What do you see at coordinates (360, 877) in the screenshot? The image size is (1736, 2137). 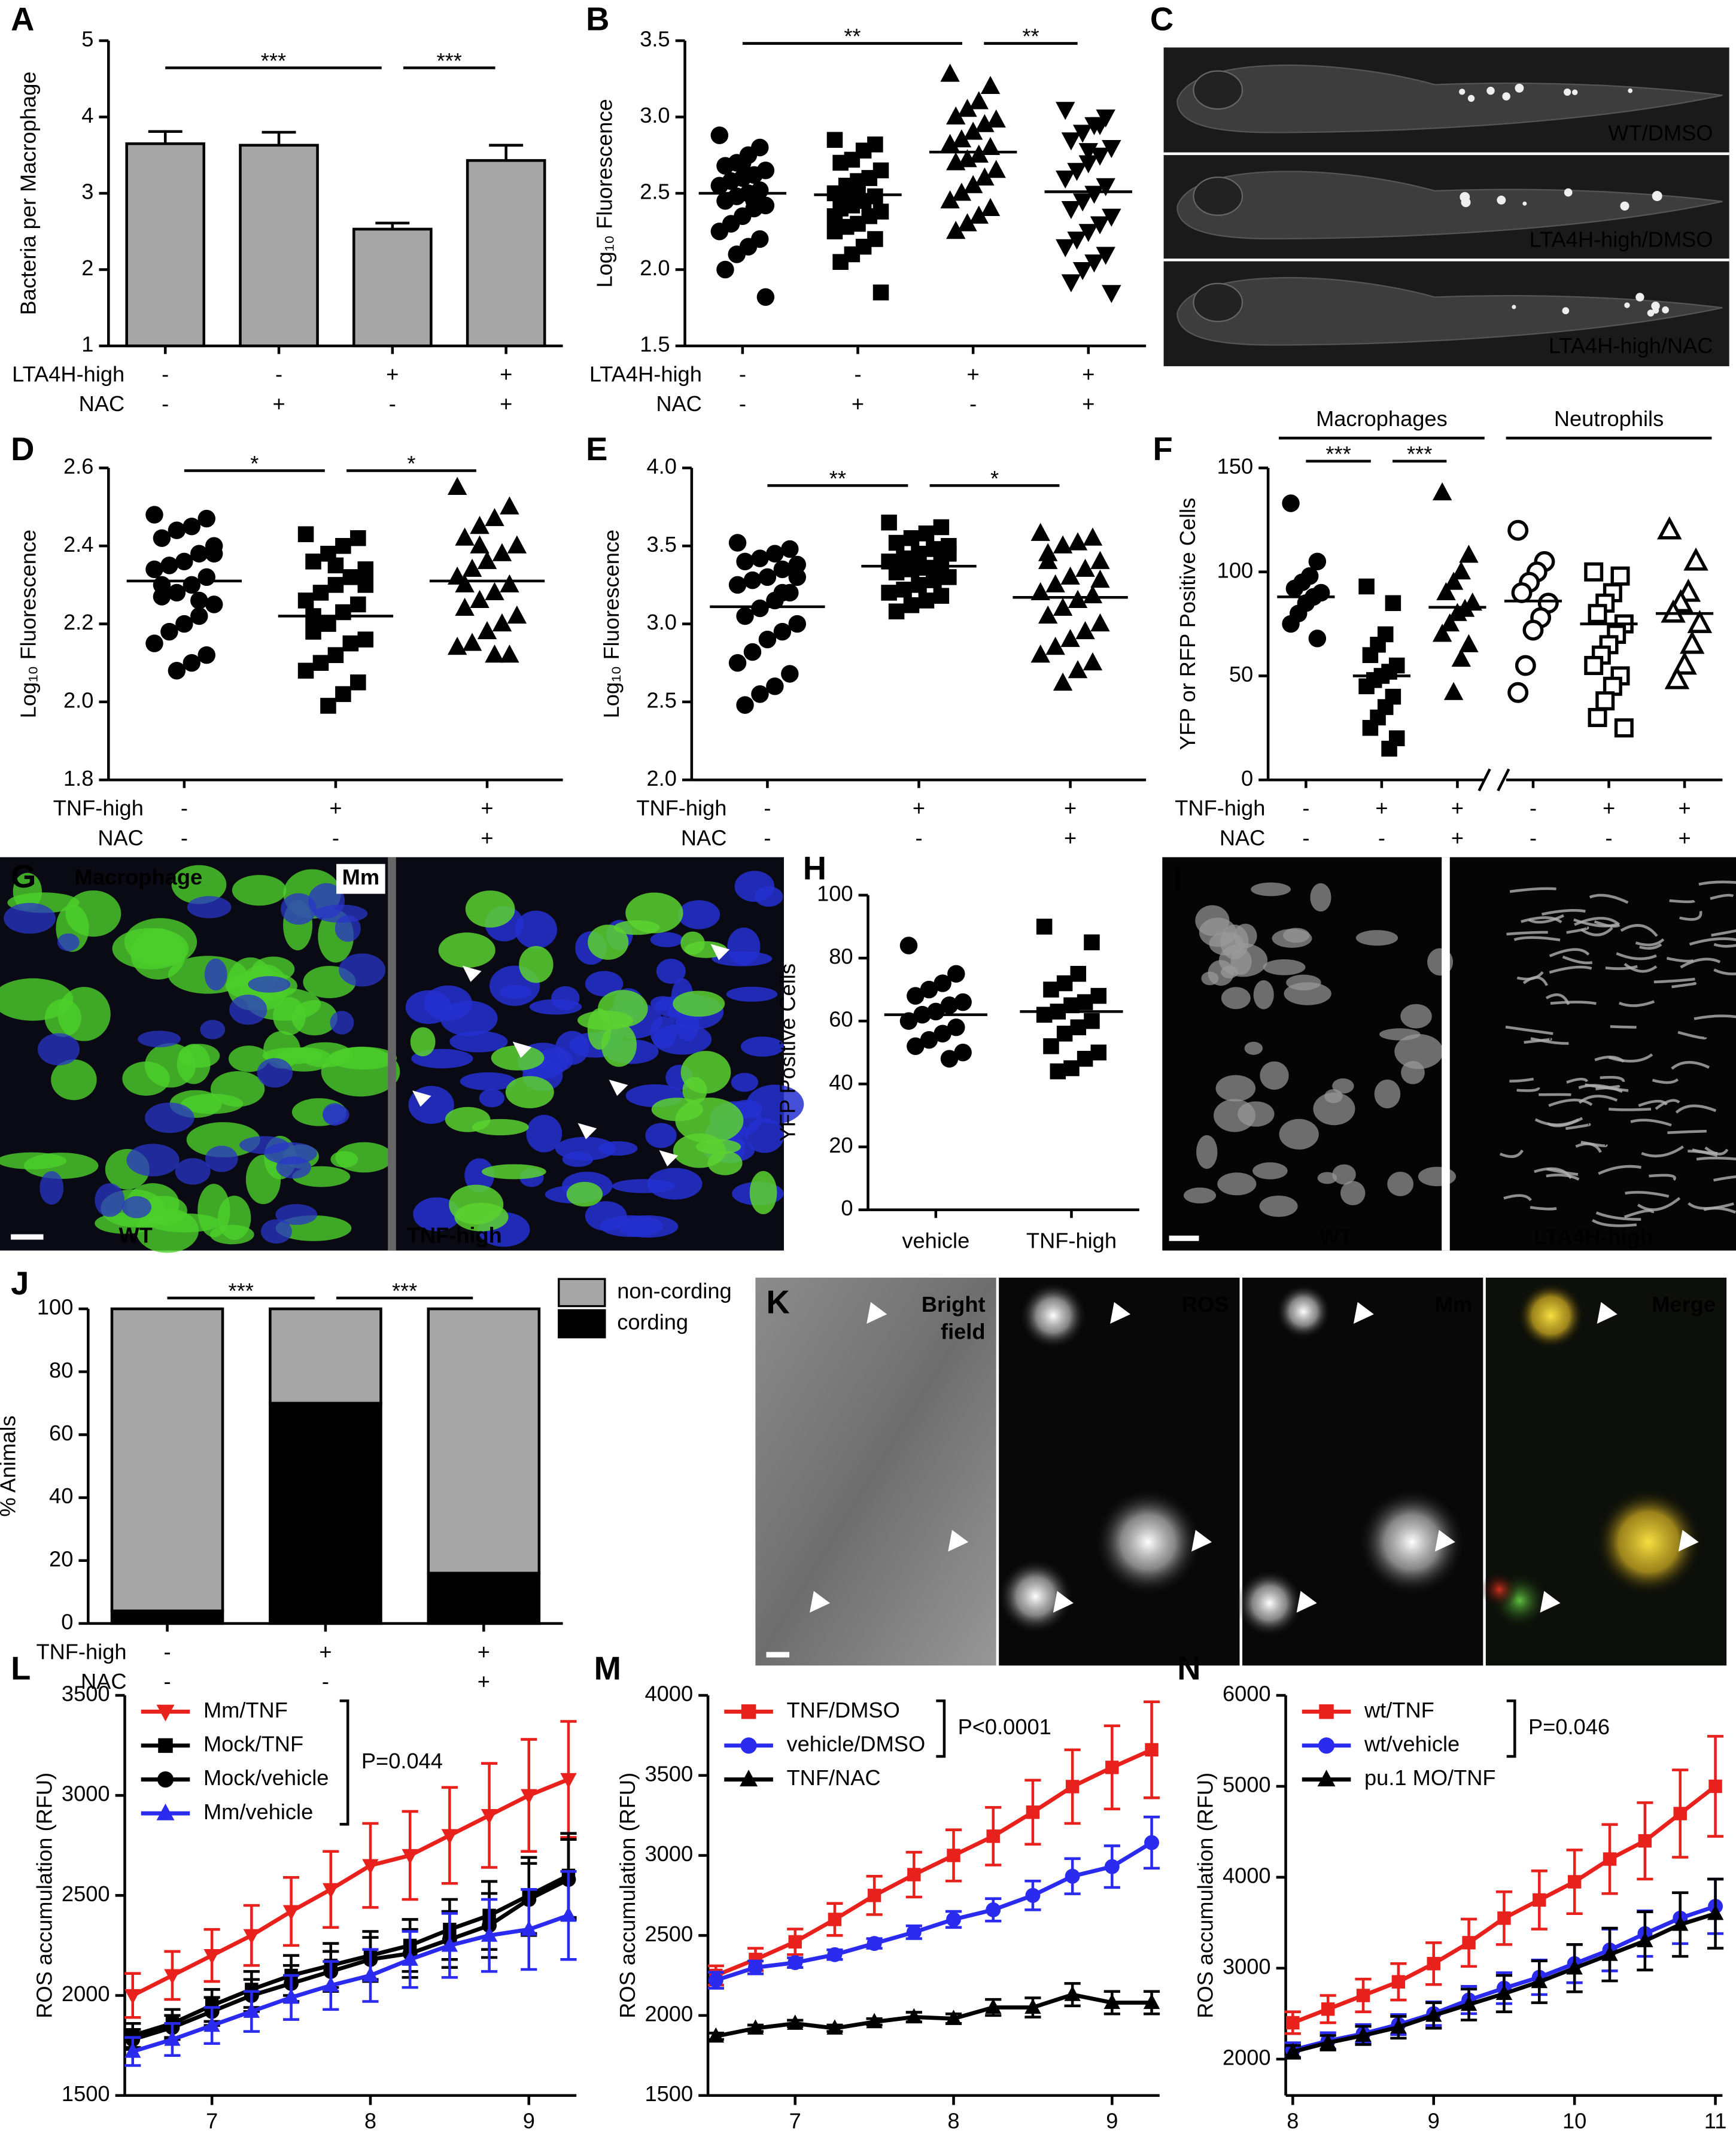 I see `image-label: Mm` at bounding box center [360, 877].